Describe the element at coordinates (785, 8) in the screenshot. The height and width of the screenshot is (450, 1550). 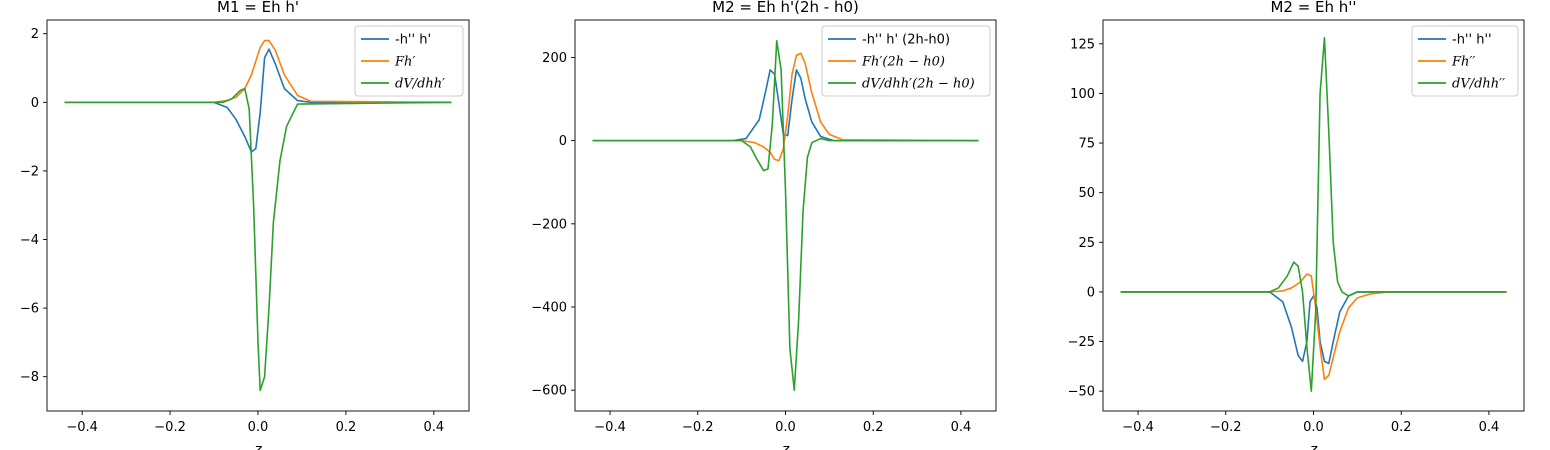
I see `chart-title: M2 = Eh h'(2h - h0)` at that location.